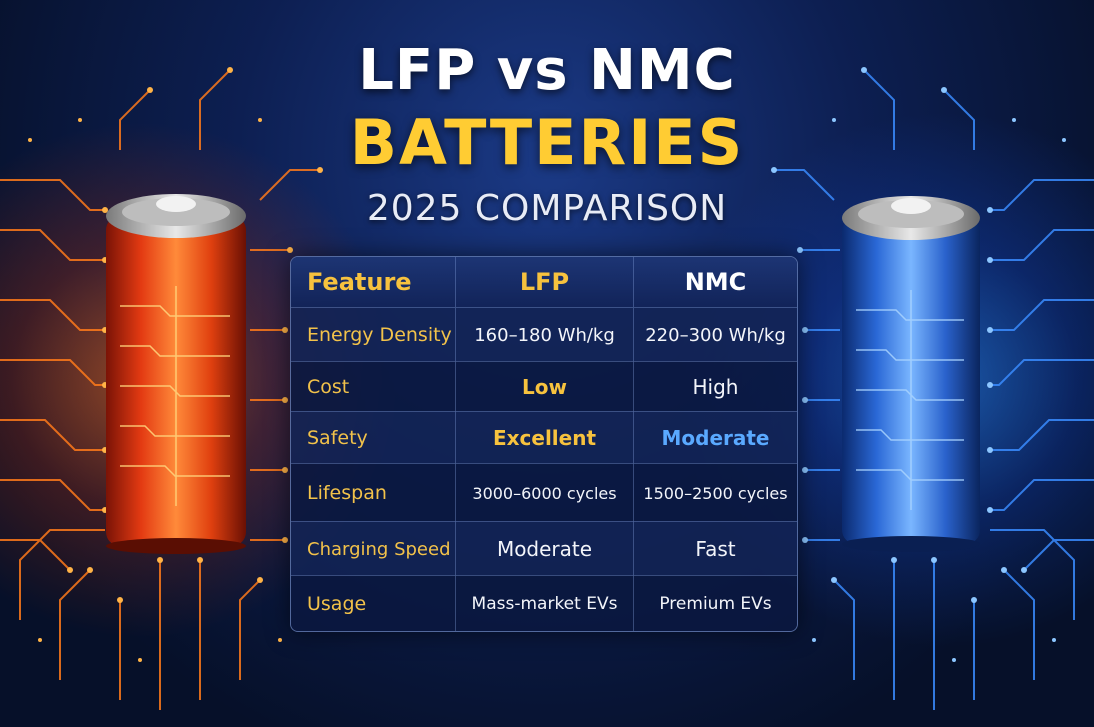 This screenshot has height=727, width=1094. What do you see at coordinates (715, 335) in the screenshot?
I see `row-nmc-value: 220–300 Wh/kg` at bounding box center [715, 335].